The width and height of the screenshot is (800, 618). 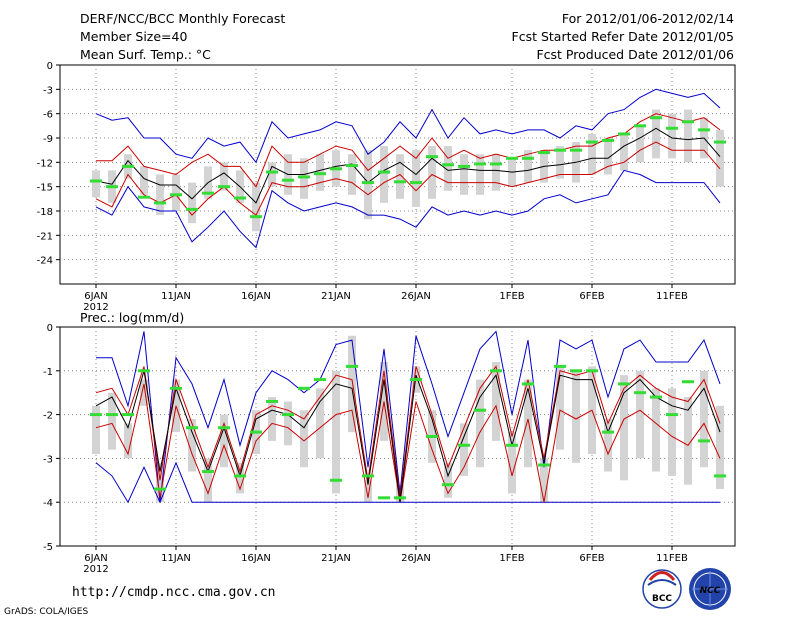 I want to click on temp-xtick-label: 11FEB, so click(x=672, y=296).